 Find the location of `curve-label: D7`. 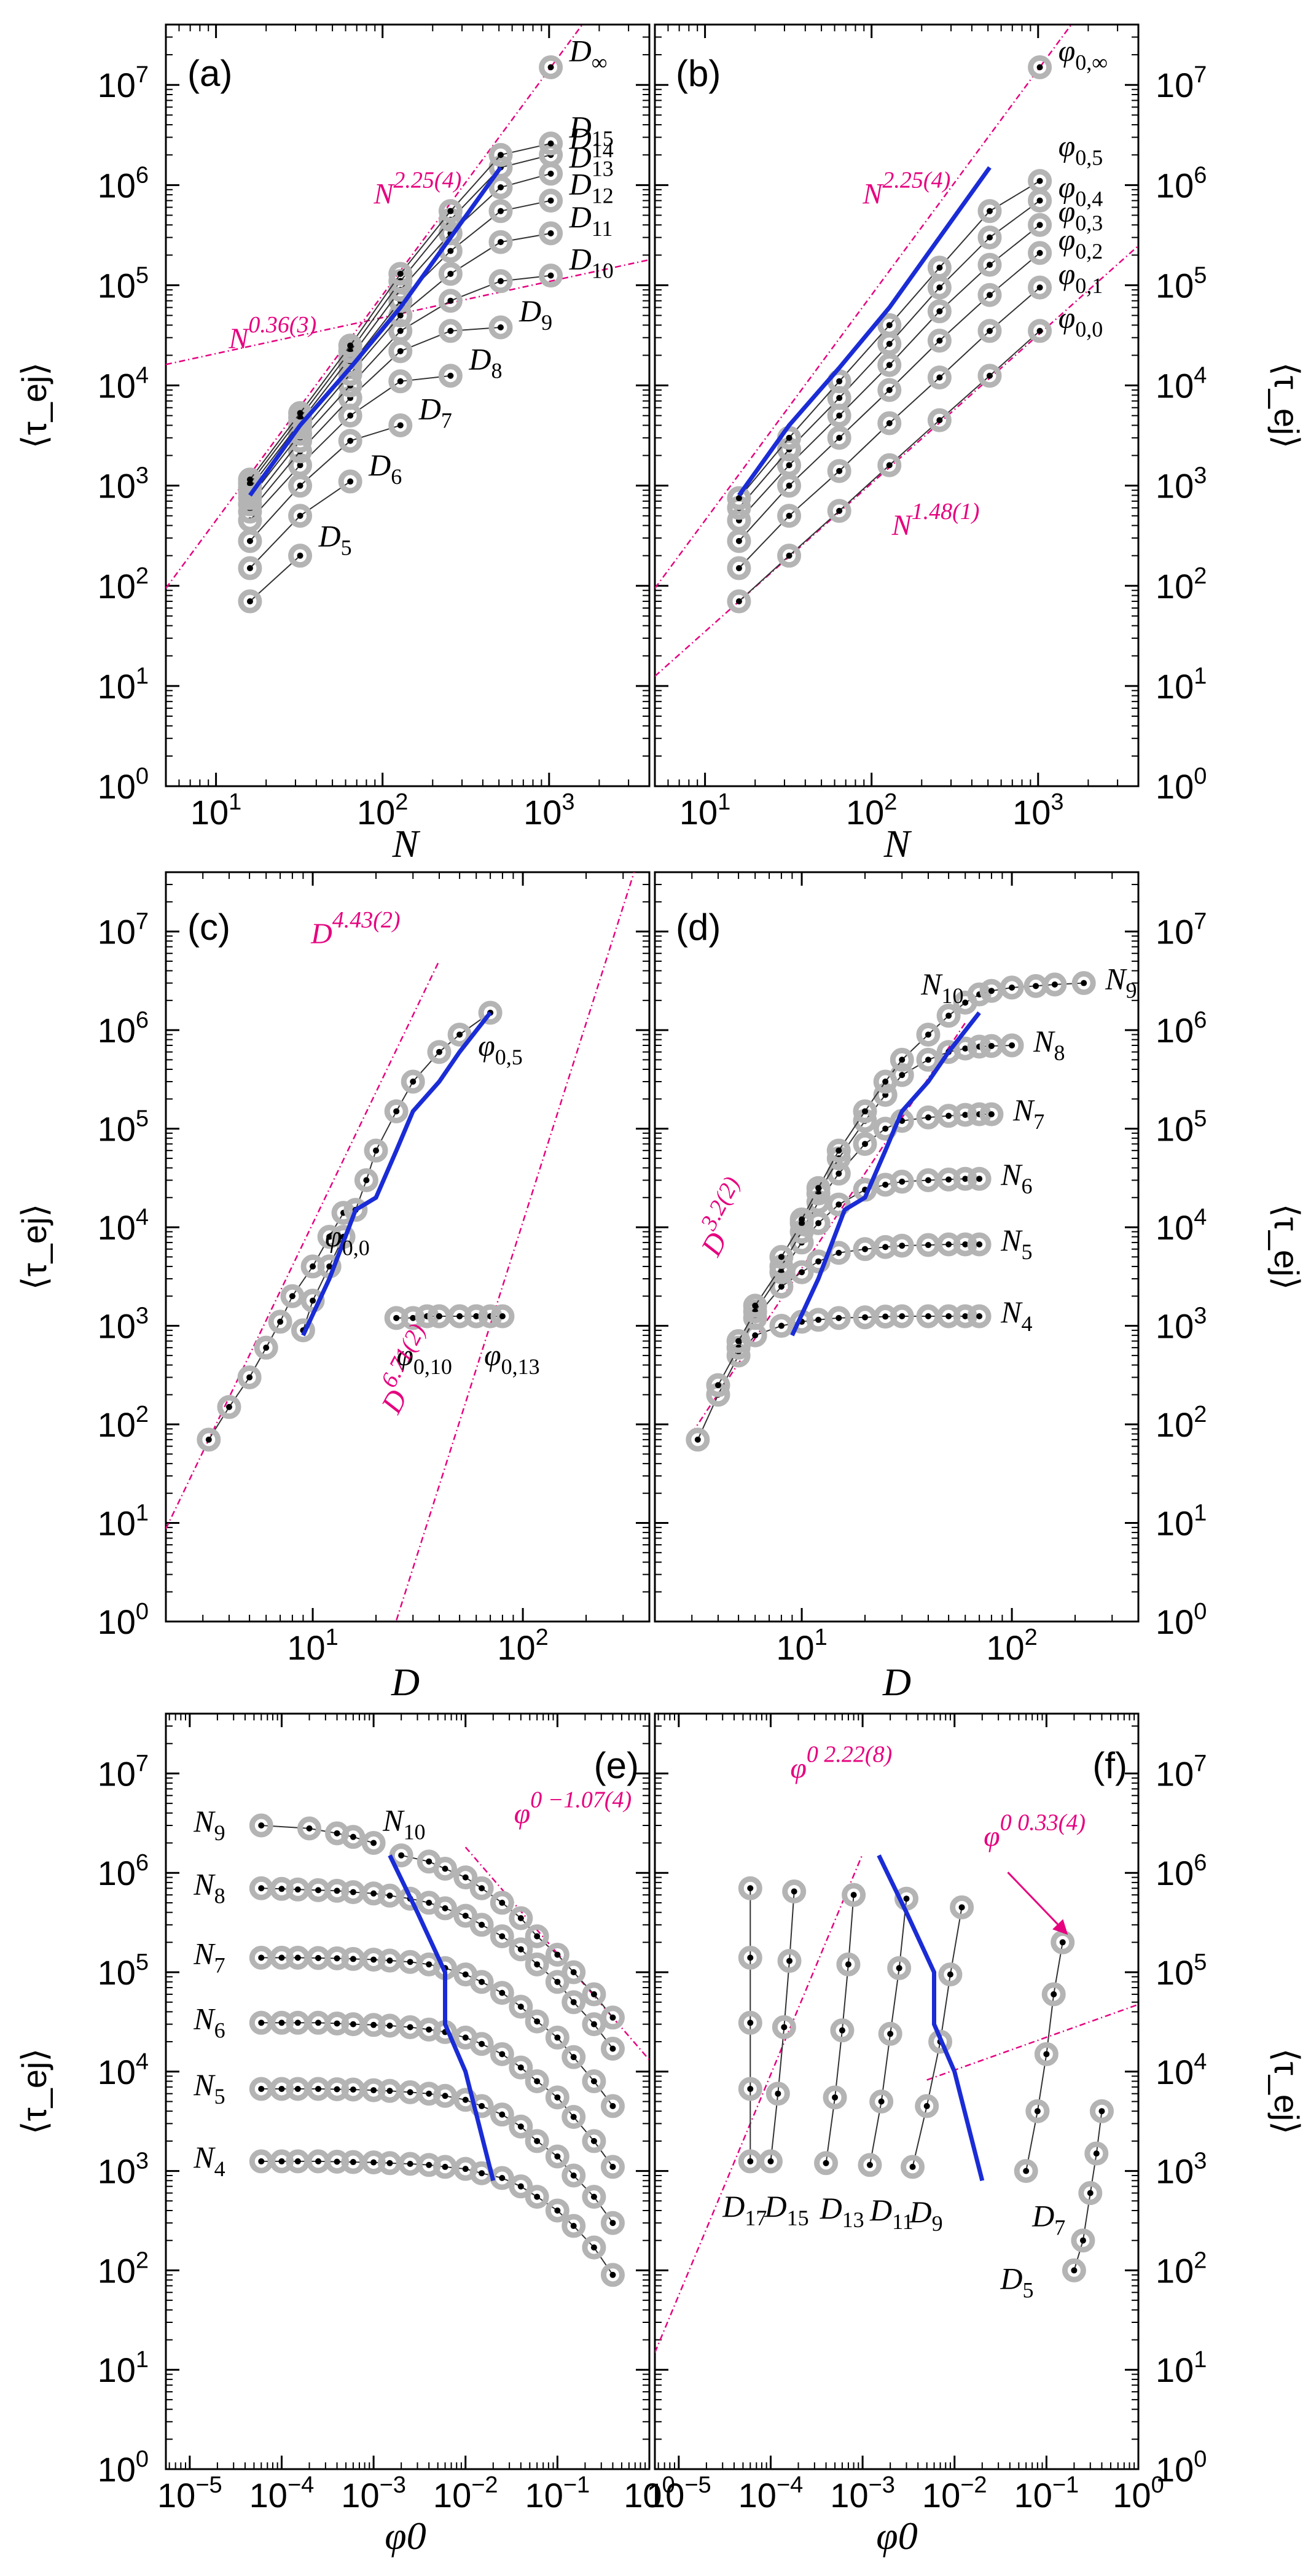

curve-label: D7 is located at coordinates (435, 411).